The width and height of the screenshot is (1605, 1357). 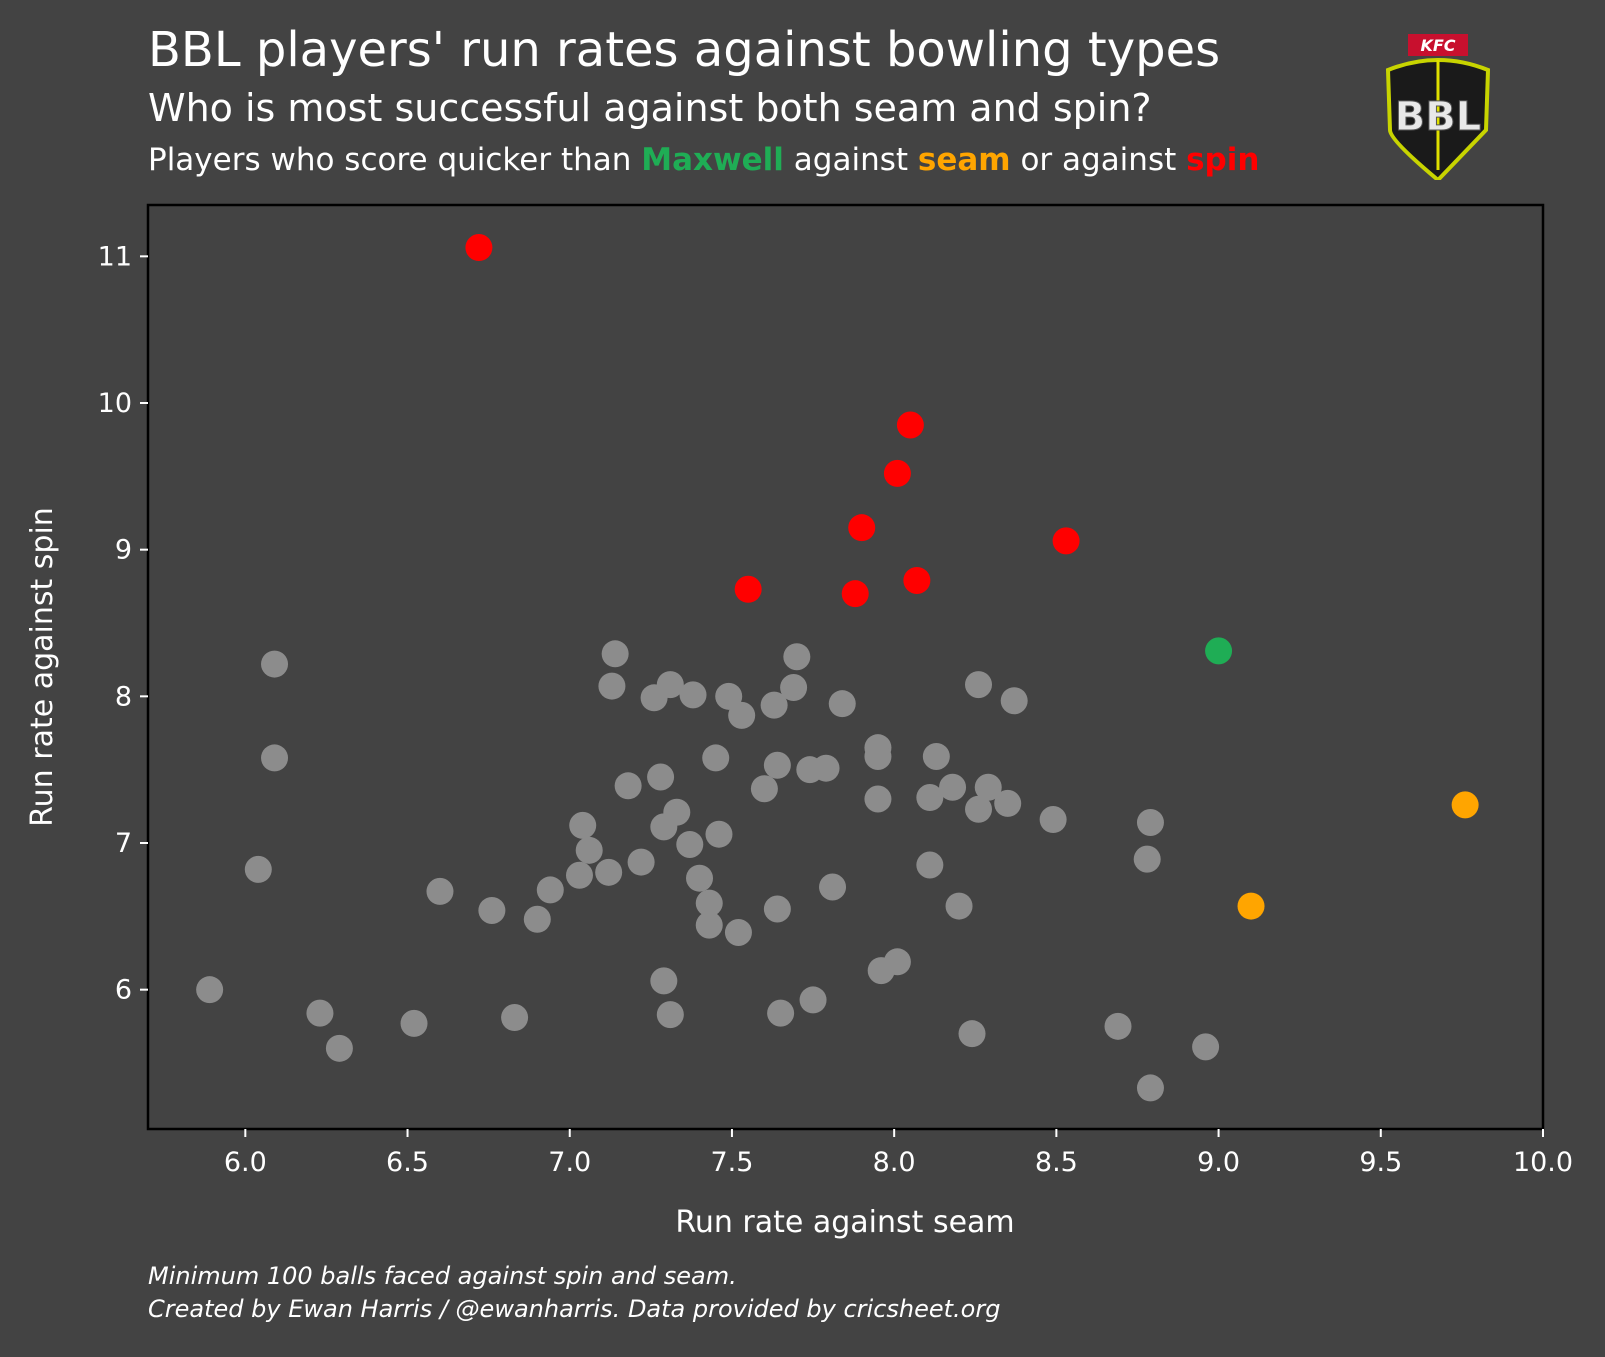 I want to click on y-tick-label: 9, so click(x=123, y=550).